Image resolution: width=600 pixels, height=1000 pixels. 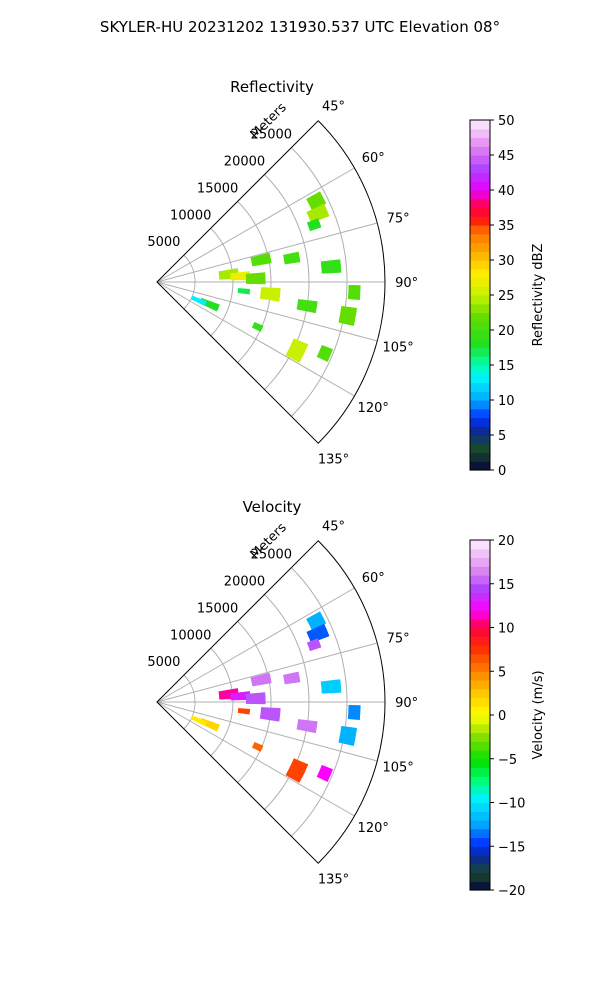 What do you see at coordinates (506, 541) in the screenshot?
I see `velocity-colorbar-tick-label: 20` at bounding box center [506, 541].